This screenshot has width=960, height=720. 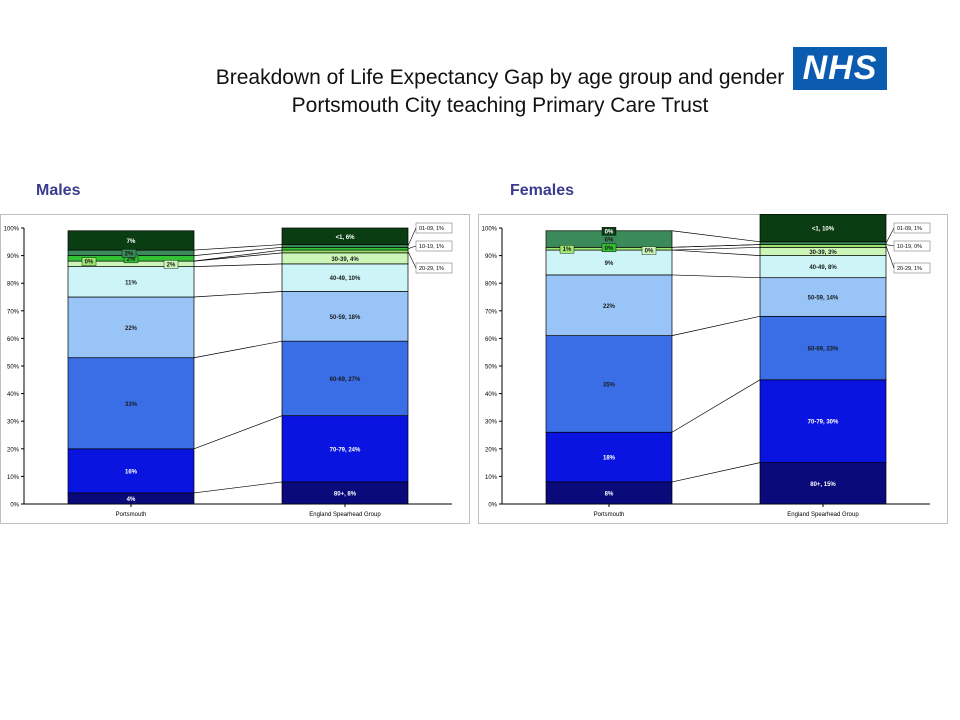 I want to click on data-label-80-england-spearhead-group: 80+, 15%, so click(x=823, y=485).